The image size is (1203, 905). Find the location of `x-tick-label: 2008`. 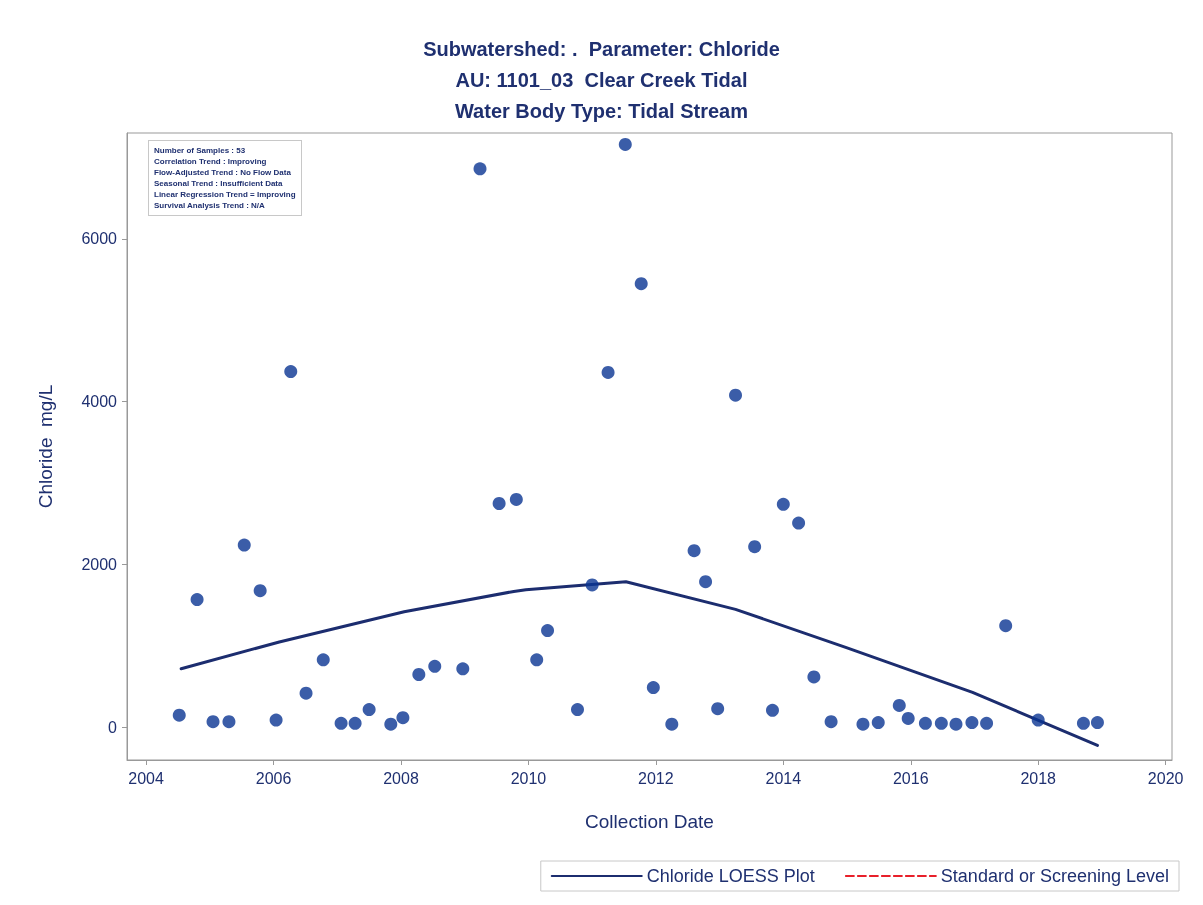

x-tick-label: 2008 is located at coordinates (401, 778).